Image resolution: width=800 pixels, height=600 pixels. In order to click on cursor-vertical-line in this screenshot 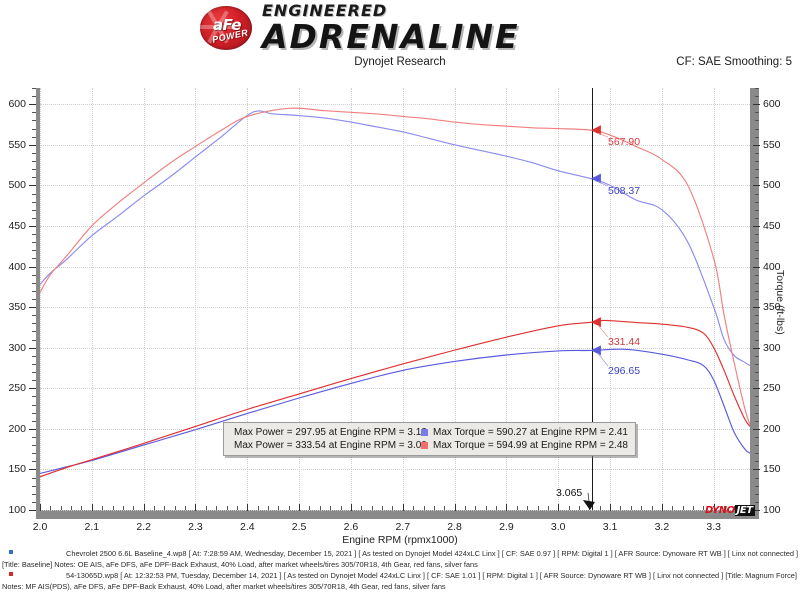, I will do `click(592, 299)`.